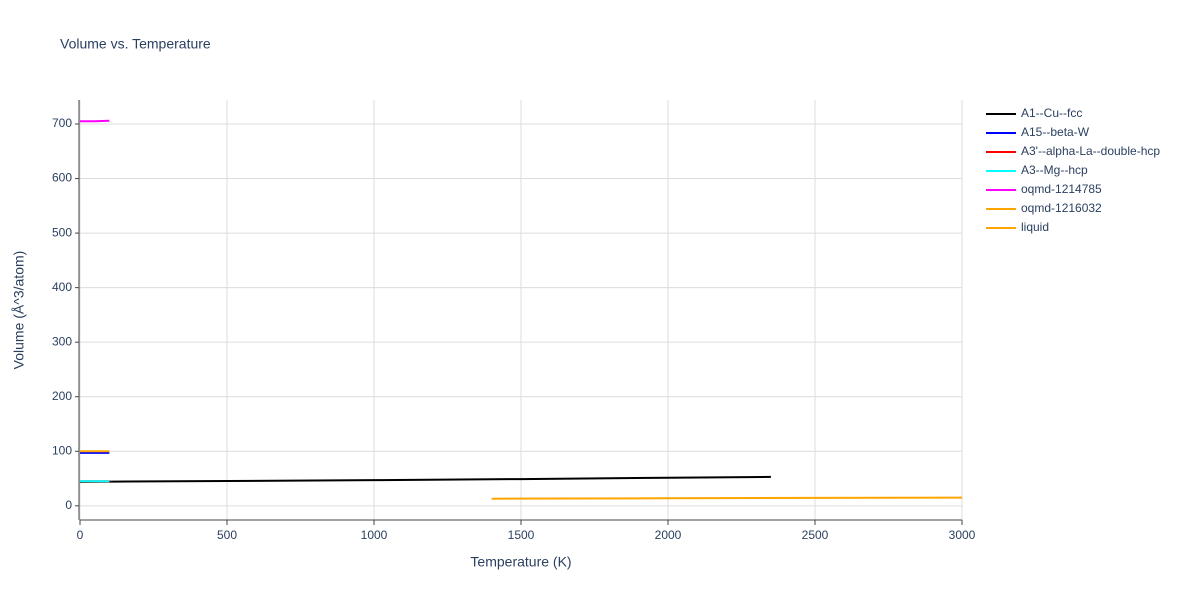 This screenshot has height=600, width=1200. What do you see at coordinates (62, 341) in the screenshot?
I see `y-tick-label: 300` at bounding box center [62, 341].